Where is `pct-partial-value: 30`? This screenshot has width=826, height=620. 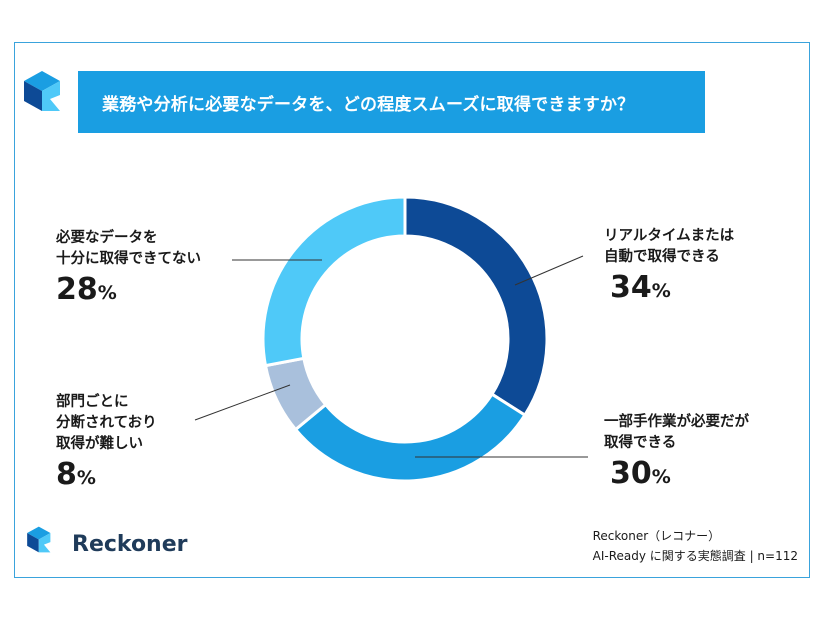 pct-partial-value: 30 is located at coordinates (631, 473).